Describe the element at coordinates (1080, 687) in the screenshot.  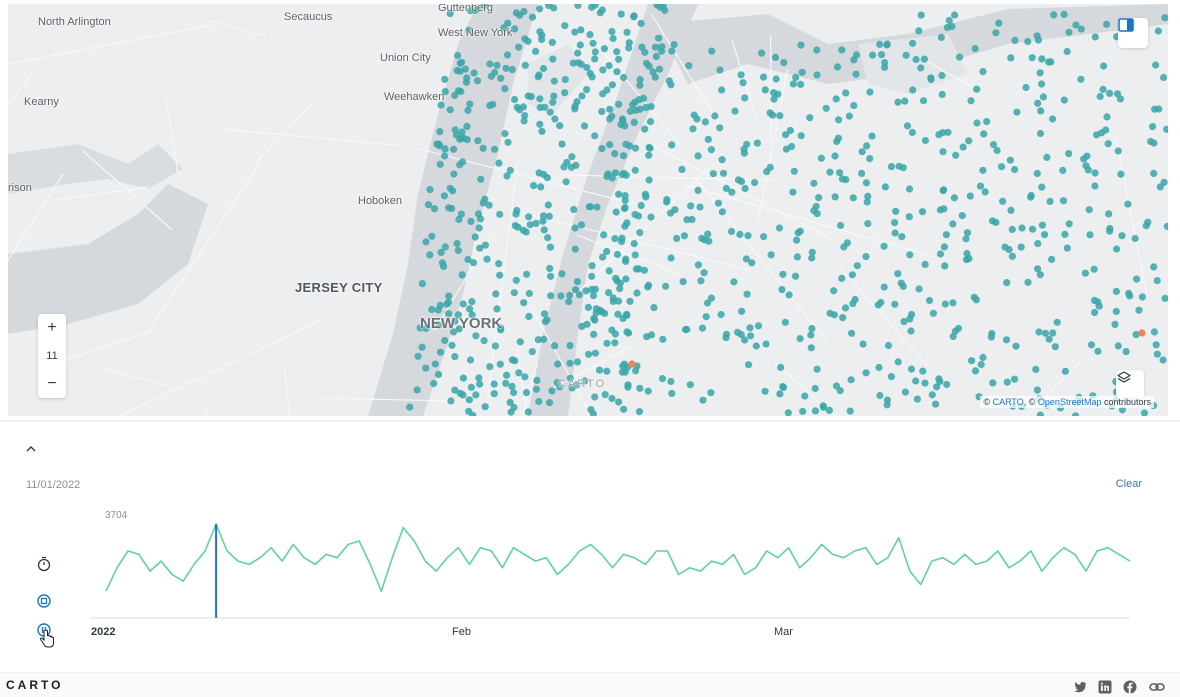
I see `twitter-icon` at that location.